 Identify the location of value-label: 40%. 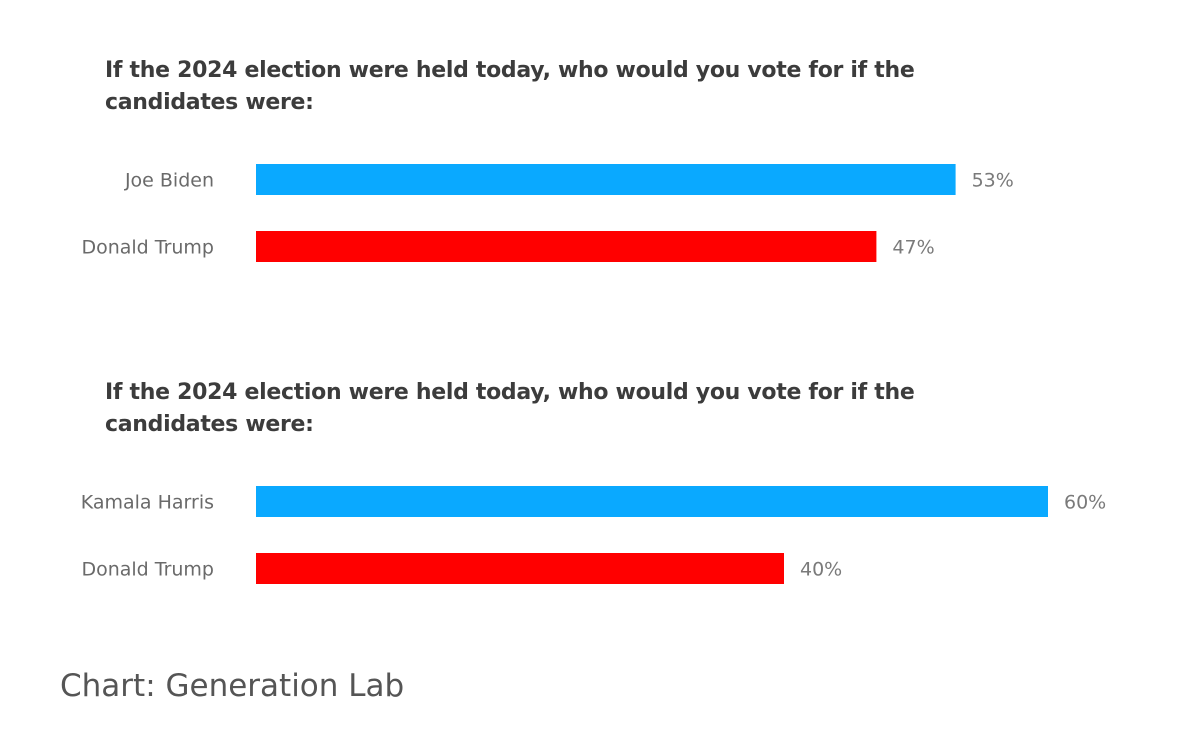
(821, 570).